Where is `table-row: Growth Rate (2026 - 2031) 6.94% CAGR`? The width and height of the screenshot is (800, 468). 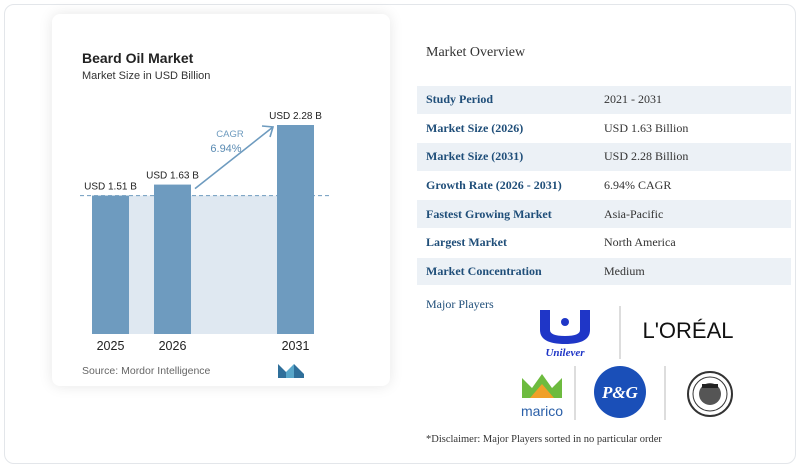
table-row: Growth Rate (2026 - 2031) 6.94% CAGR is located at coordinates (604, 186).